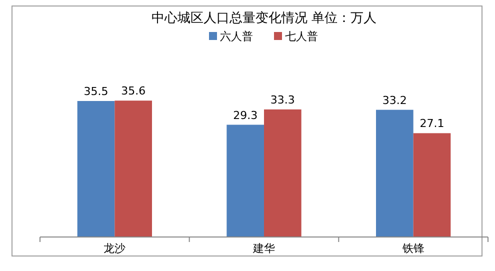 The height and width of the screenshot is (271, 495). Describe the element at coordinates (412, 248) in the screenshot. I see `x-tick-label: 铁锋` at that location.